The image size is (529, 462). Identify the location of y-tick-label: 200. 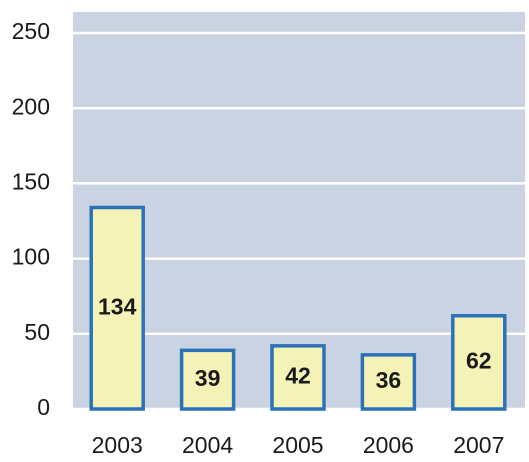
(31, 106).